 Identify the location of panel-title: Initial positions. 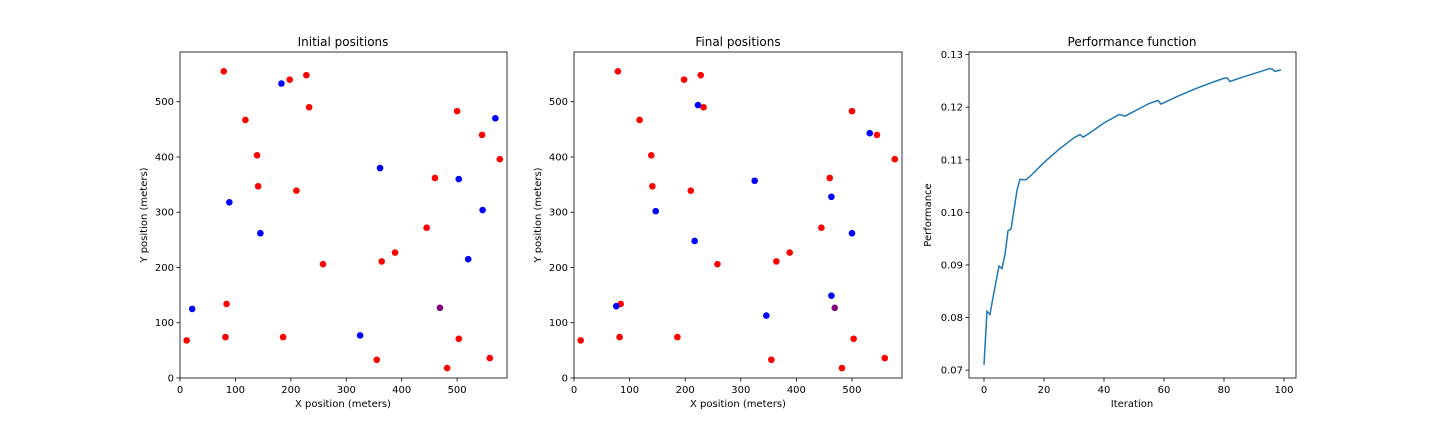
(343, 42).